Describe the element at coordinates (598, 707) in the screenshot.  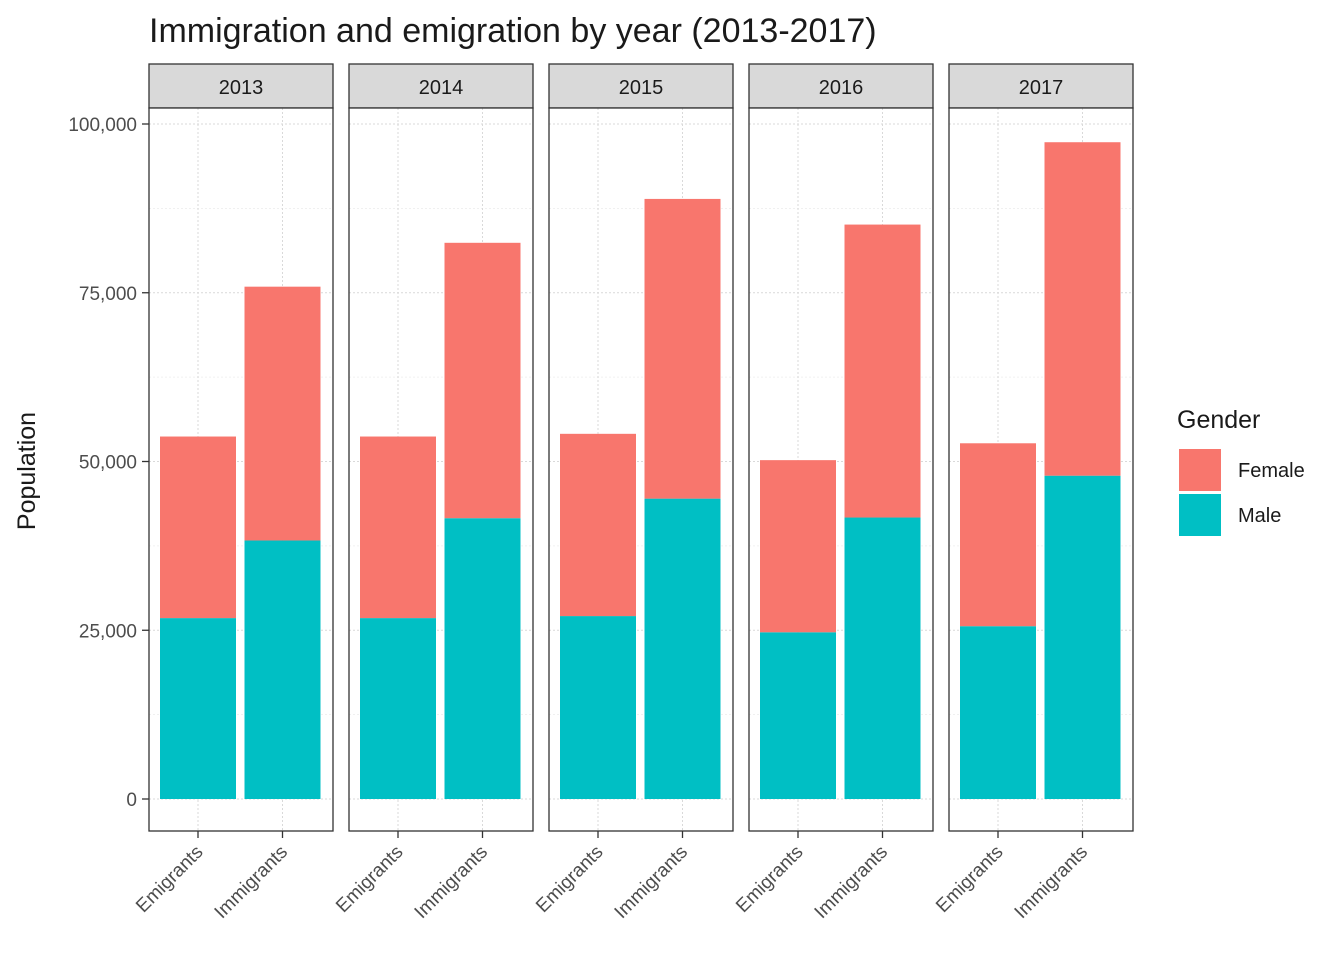
I see `bar-male-emigrants-2015` at that location.